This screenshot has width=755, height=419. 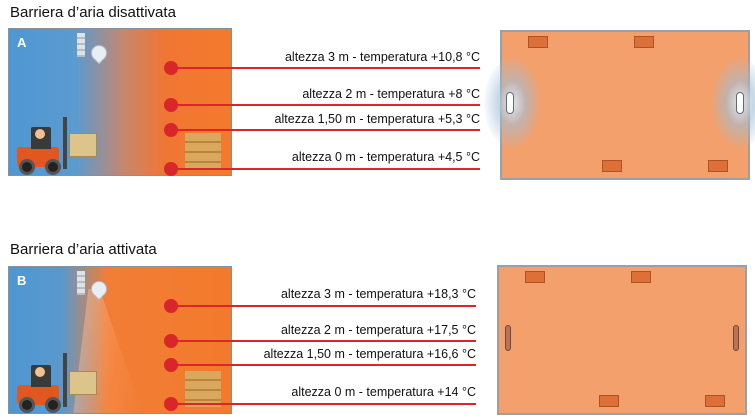 I want to click on section-b-title: Barriera d’aria attivata, so click(x=83, y=249).